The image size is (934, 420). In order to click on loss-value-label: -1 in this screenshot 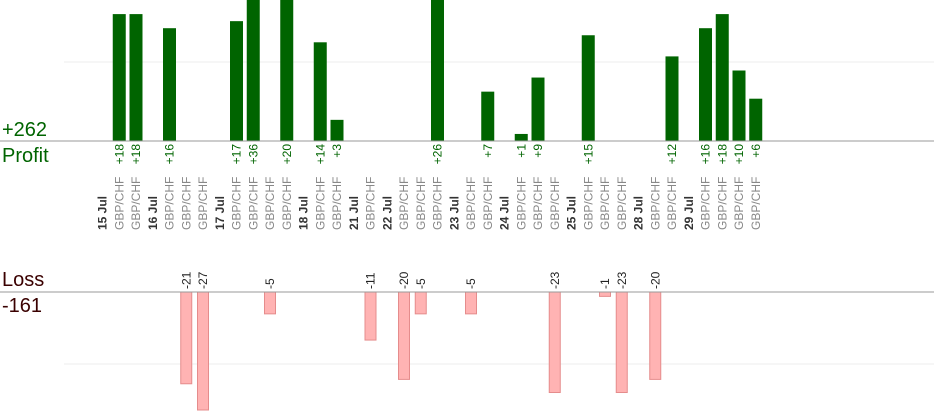, I will do `click(605, 283)`.